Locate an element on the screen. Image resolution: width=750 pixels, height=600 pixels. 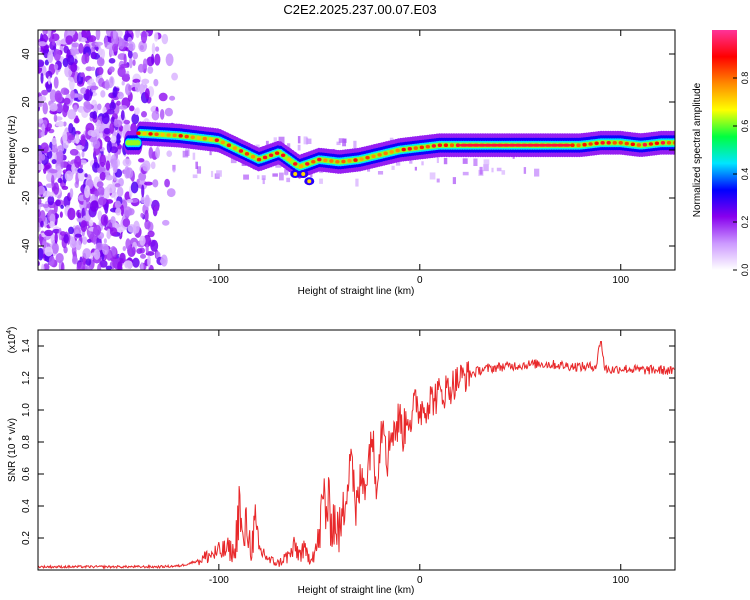
colorbar-tick-label: 0.2 is located at coordinates (745, 222).